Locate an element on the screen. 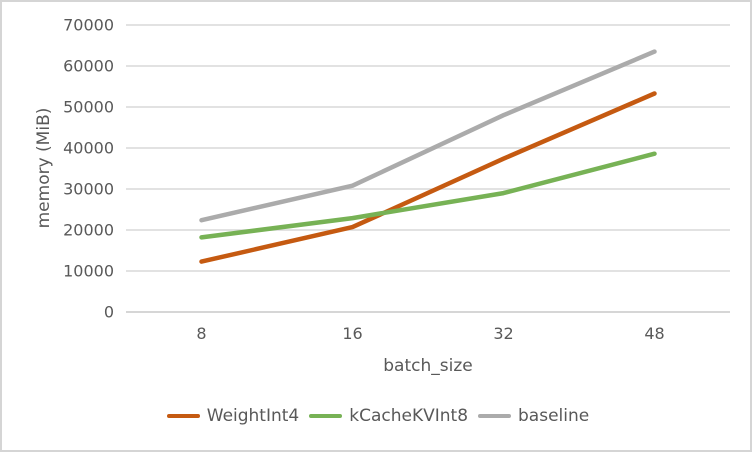 This screenshot has height=452, width=752. legend-item-kCacheKVInt8: kCacheKVInt8 is located at coordinates (388, 416).